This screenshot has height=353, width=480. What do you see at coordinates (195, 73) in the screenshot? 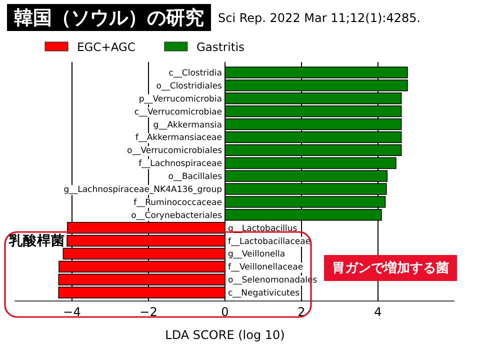
I see `y-tick-label: c__Clostridia` at bounding box center [195, 73].